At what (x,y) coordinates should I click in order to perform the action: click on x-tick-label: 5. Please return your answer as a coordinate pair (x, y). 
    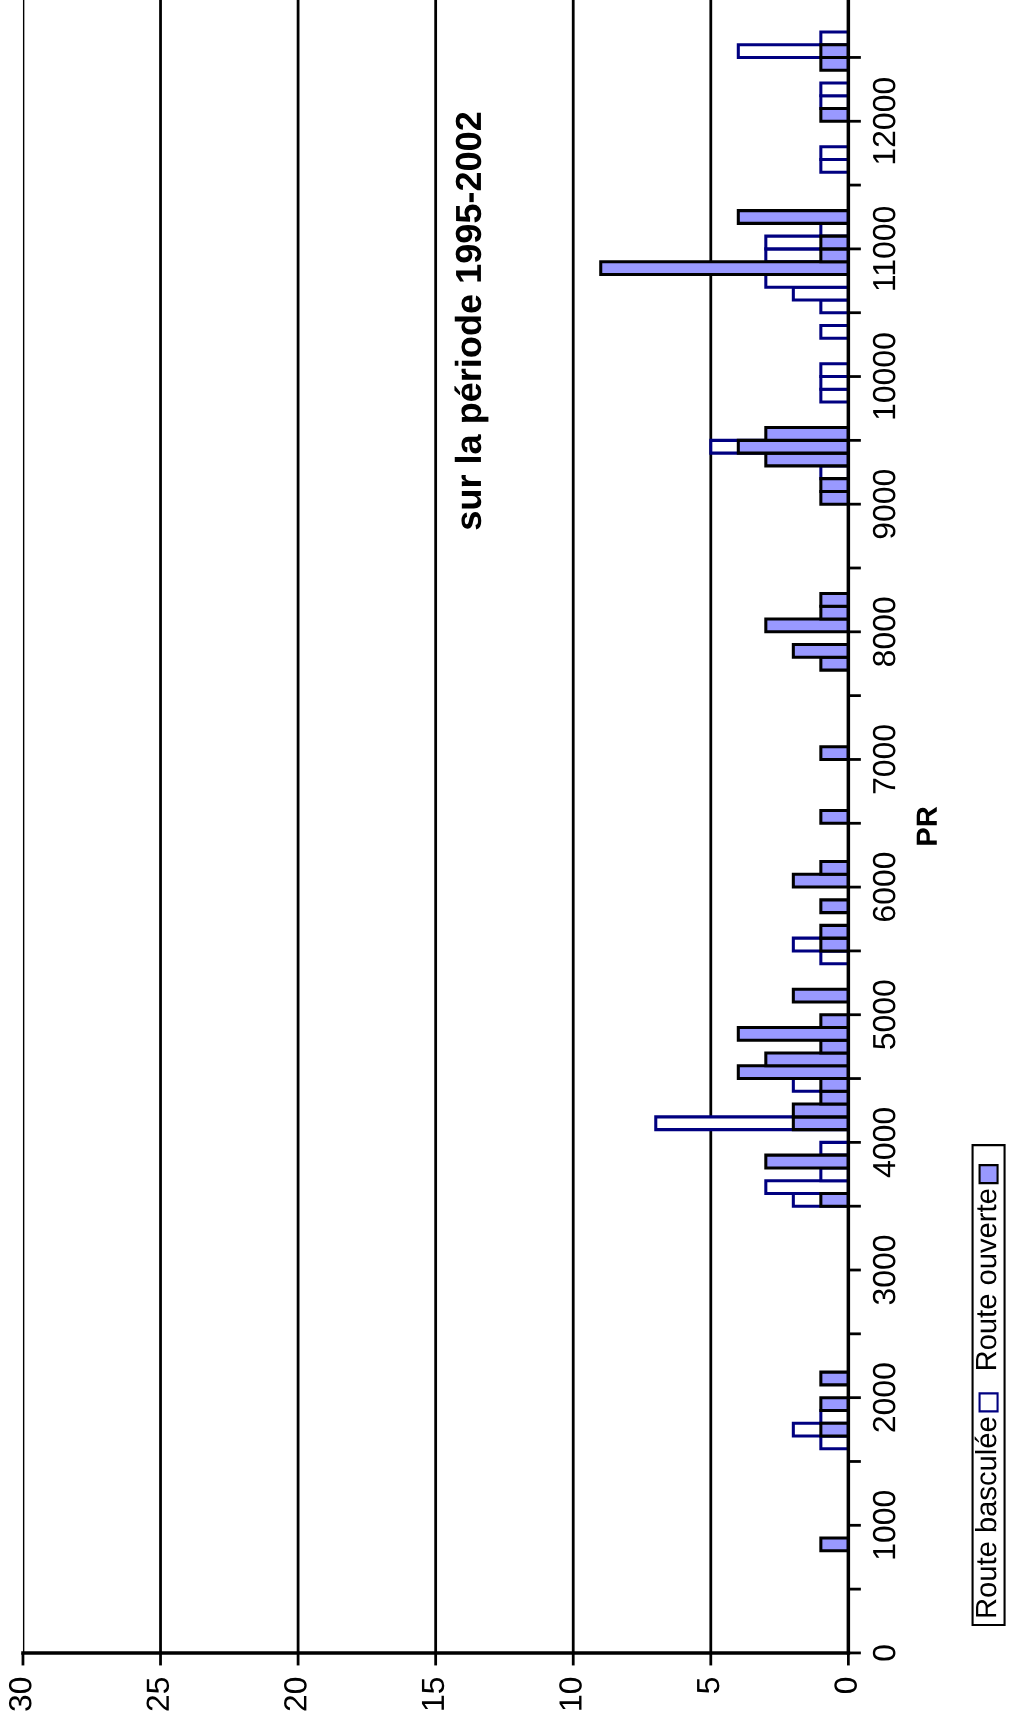
    Looking at the image, I should click on (708, 1685).